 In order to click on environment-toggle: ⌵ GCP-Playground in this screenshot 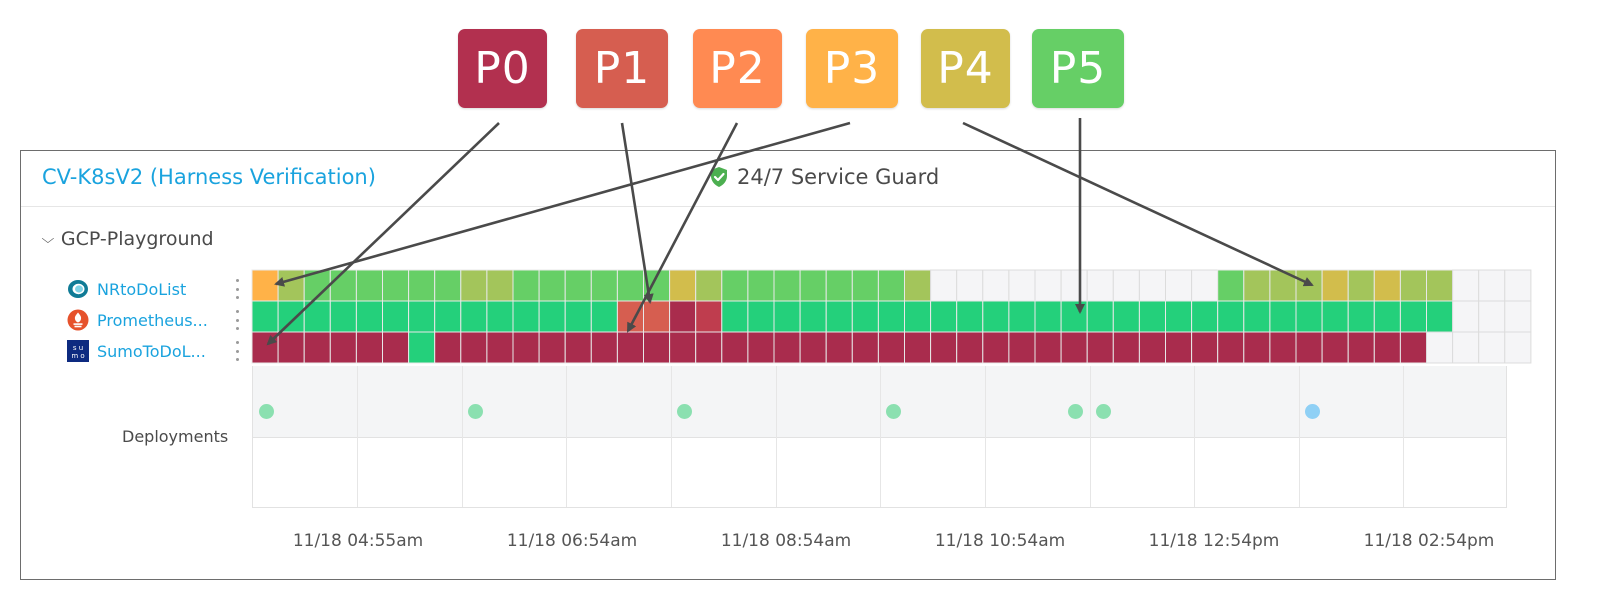, I will do `click(128, 239)`.